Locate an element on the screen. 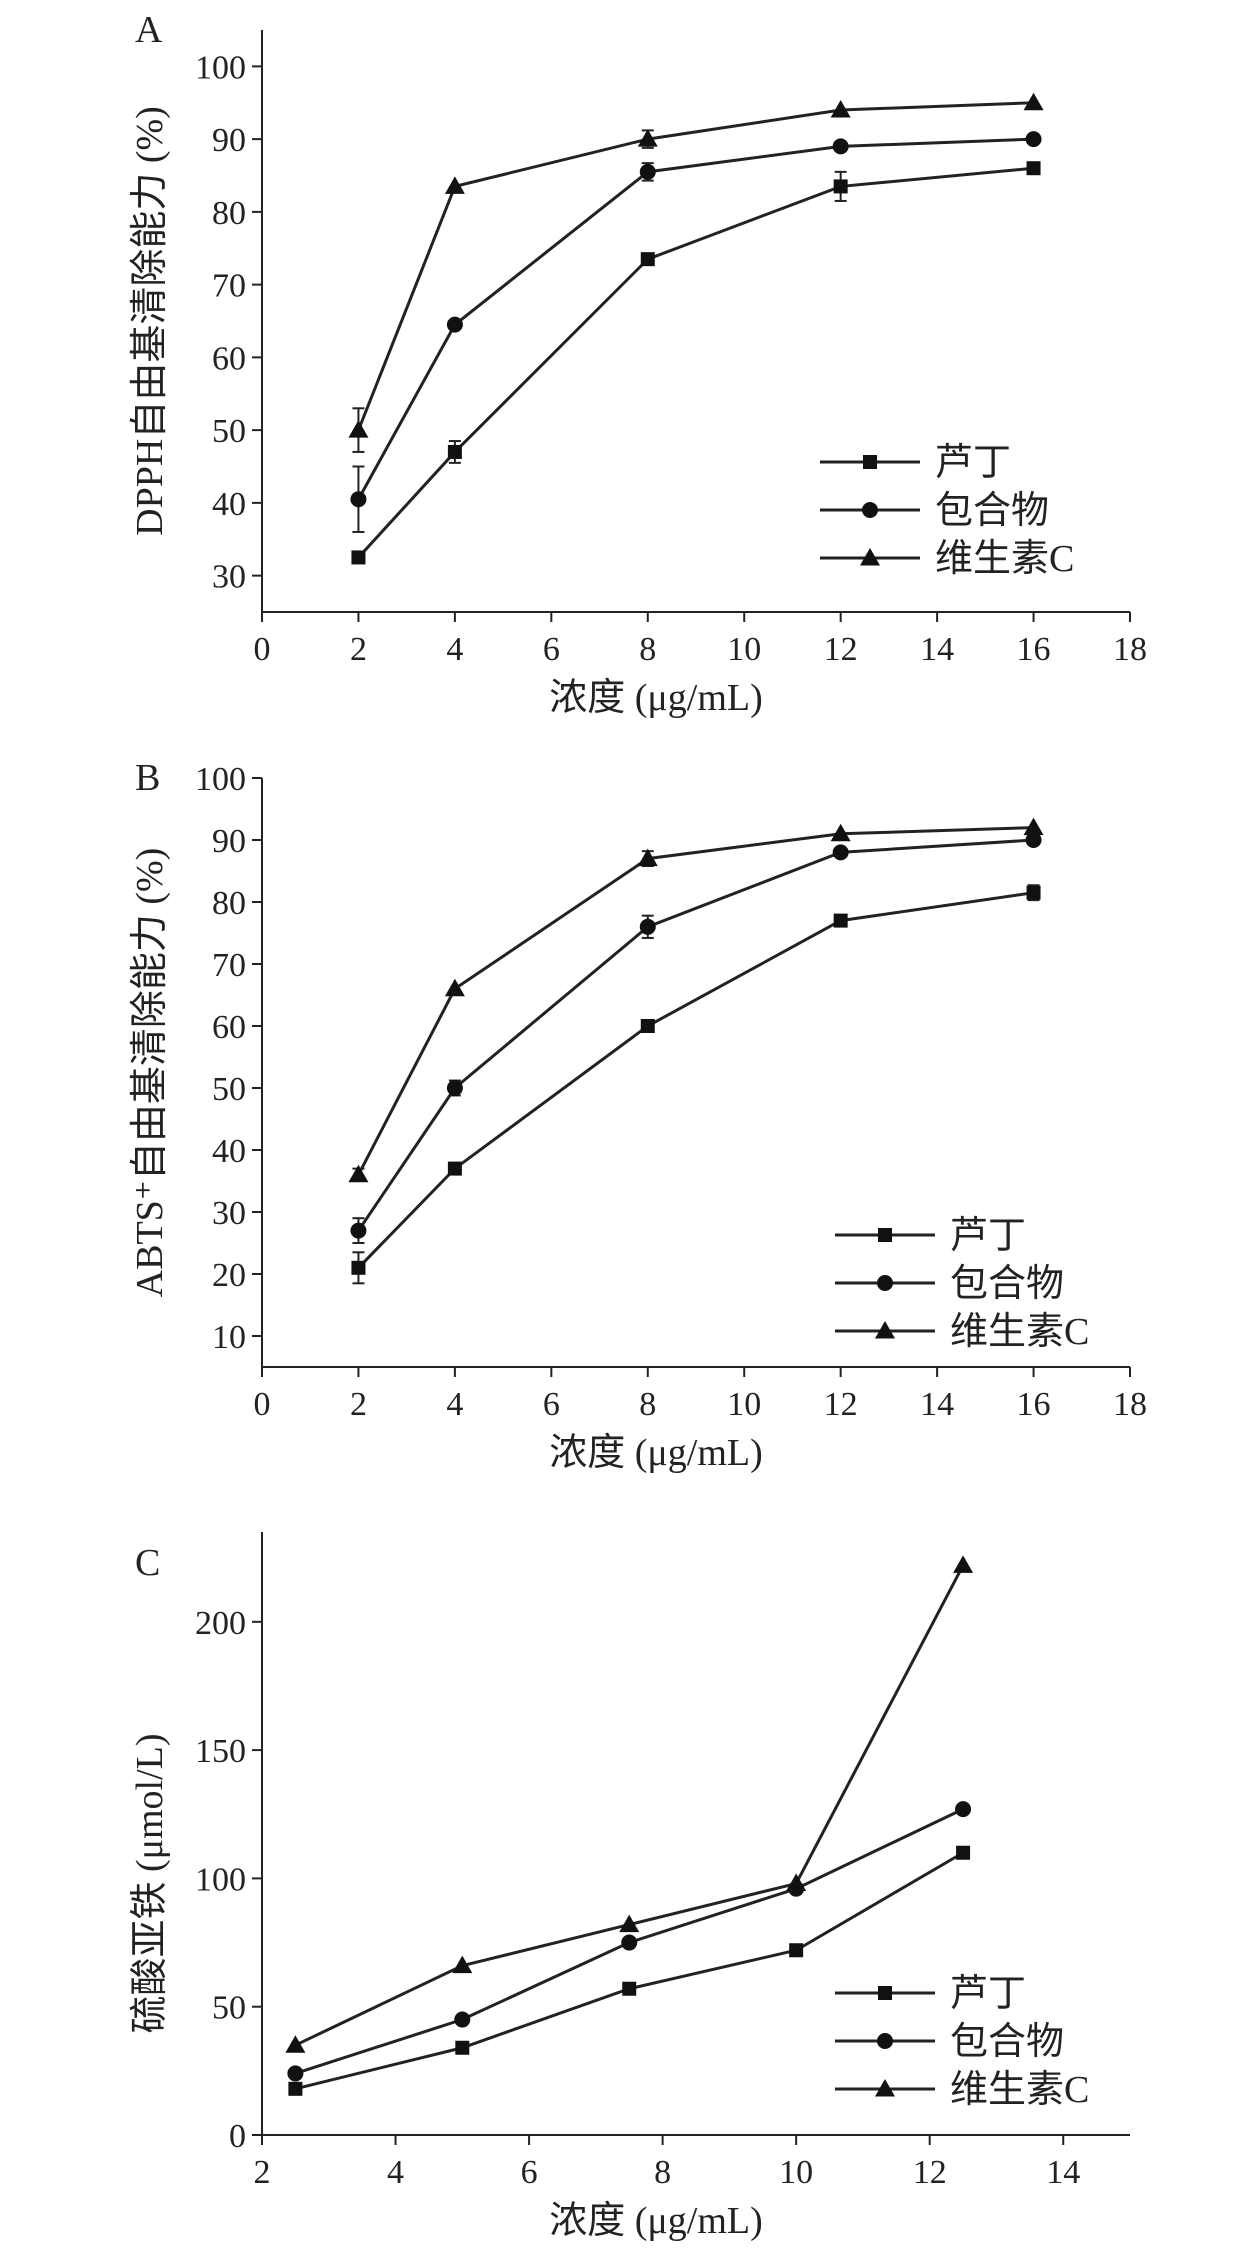 Image resolution: width=1260 pixels, height=2255 pixels. panel-letter: C is located at coordinates (147, 1563).